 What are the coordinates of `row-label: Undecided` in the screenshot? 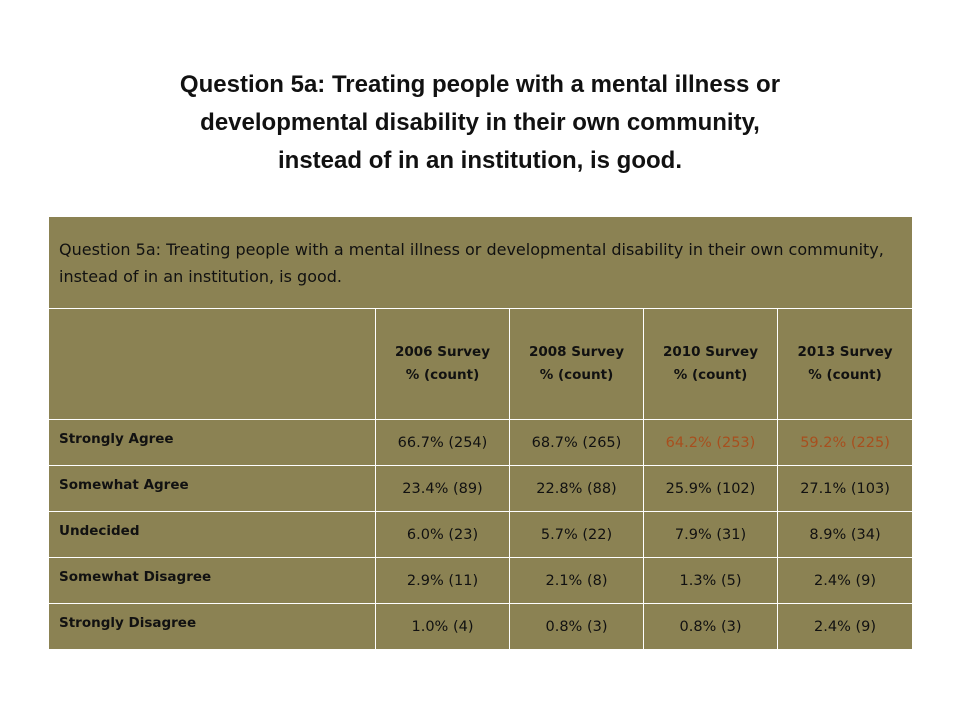 It's located at (212, 534).